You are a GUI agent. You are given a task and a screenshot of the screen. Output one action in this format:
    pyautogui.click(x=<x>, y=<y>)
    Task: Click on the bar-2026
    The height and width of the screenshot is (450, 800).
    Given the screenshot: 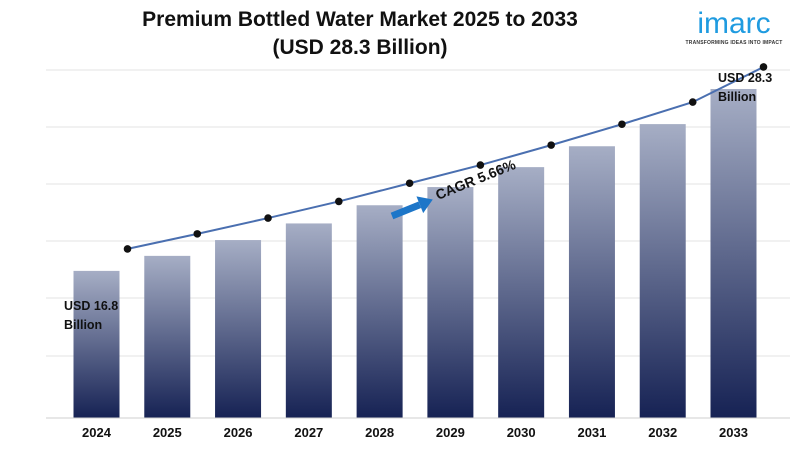 What is the action you would take?
    pyautogui.click(x=238, y=329)
    